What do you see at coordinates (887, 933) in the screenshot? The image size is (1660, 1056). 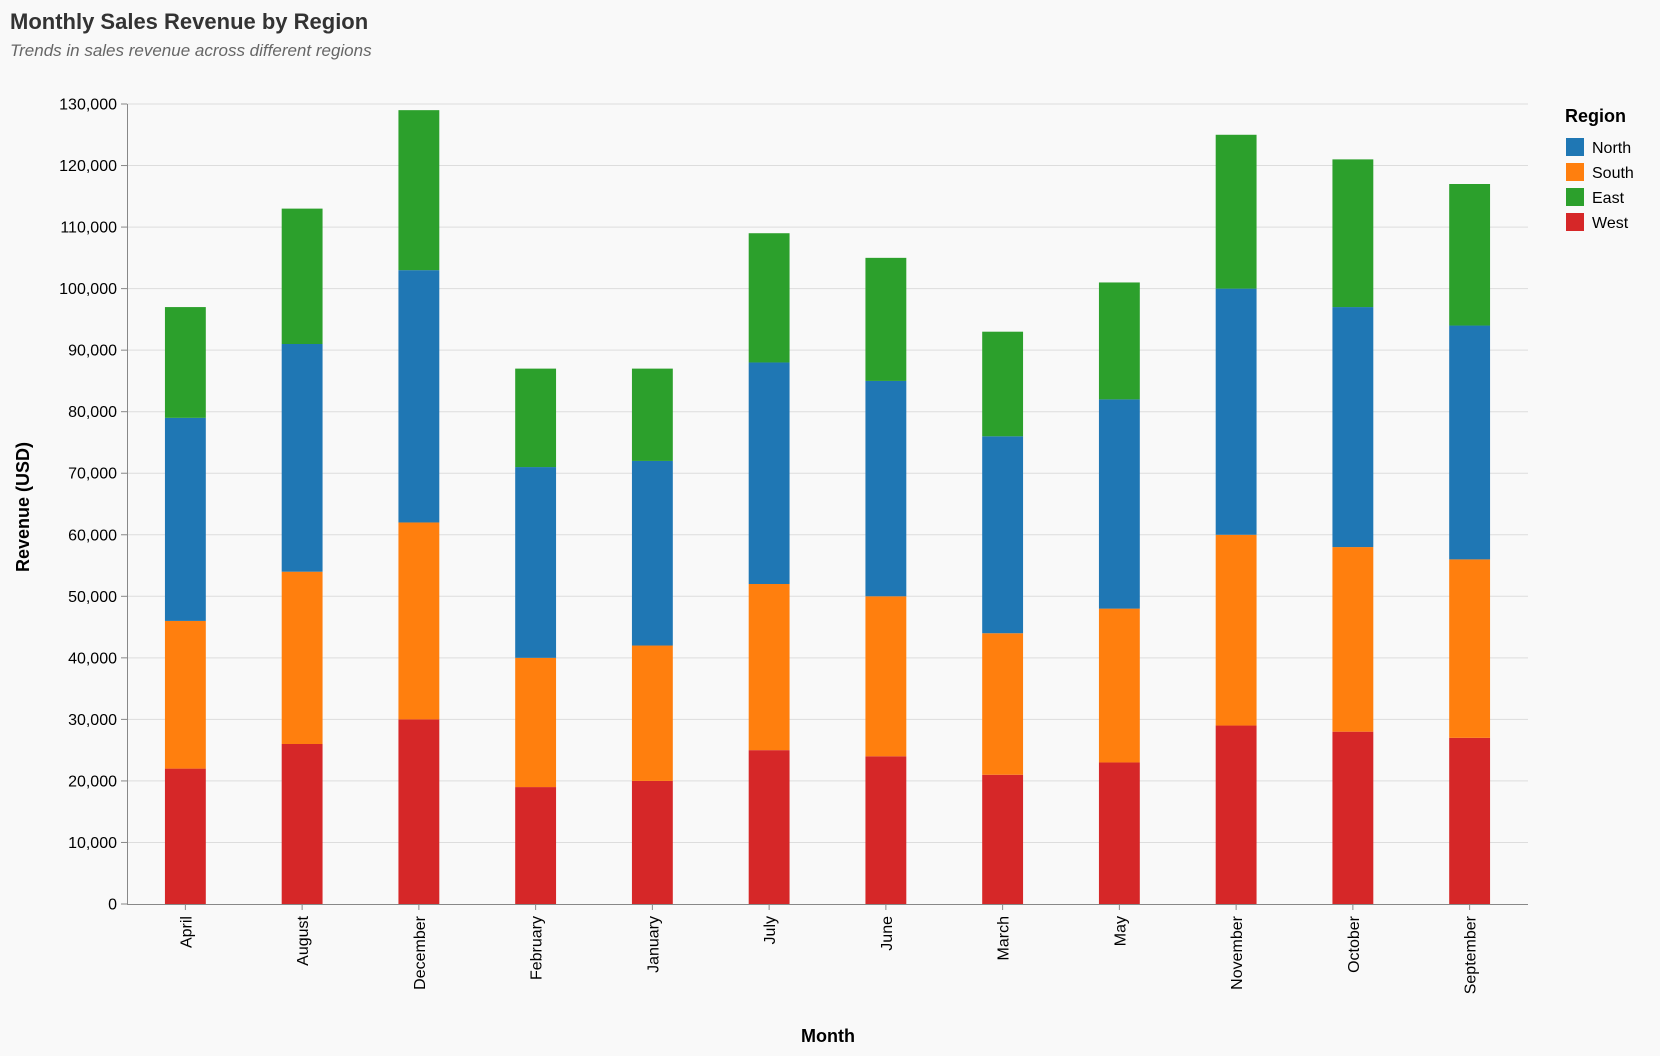 I see `x-tick-label: June` at bounding box center [887, 933].